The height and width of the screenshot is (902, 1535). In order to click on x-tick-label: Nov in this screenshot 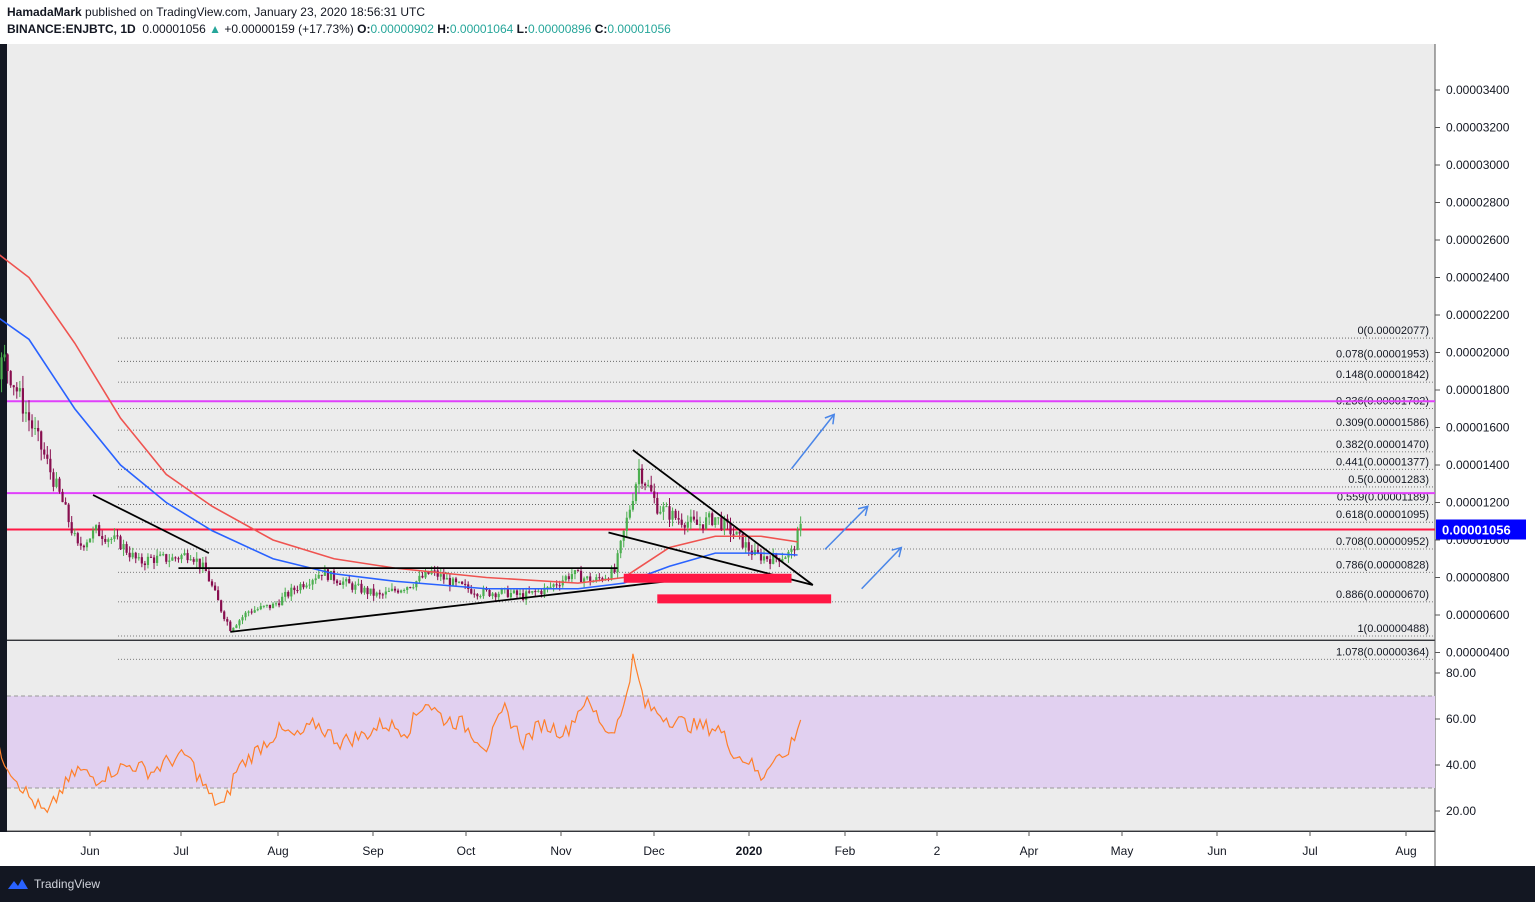, I will do `click(560, 851)`.